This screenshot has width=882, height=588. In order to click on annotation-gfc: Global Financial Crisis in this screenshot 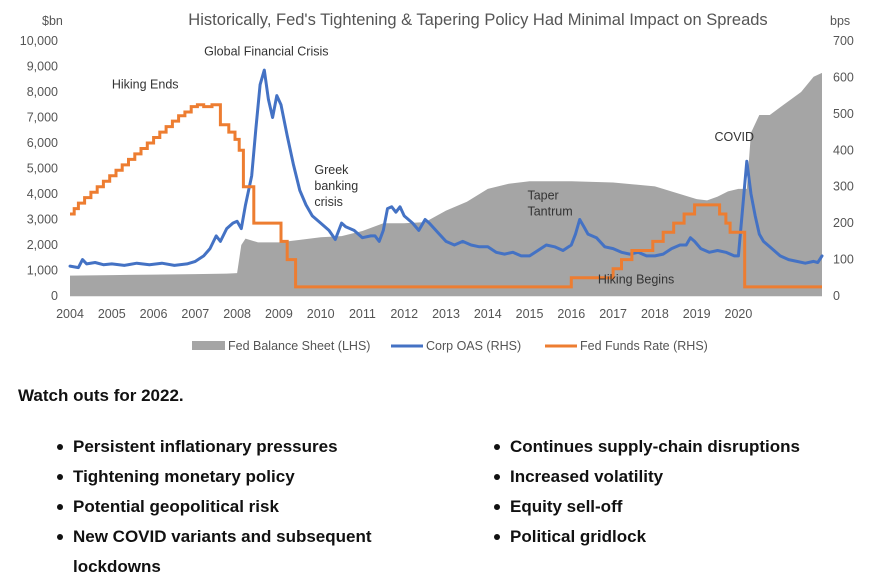, I will do `click(266, 52)`.